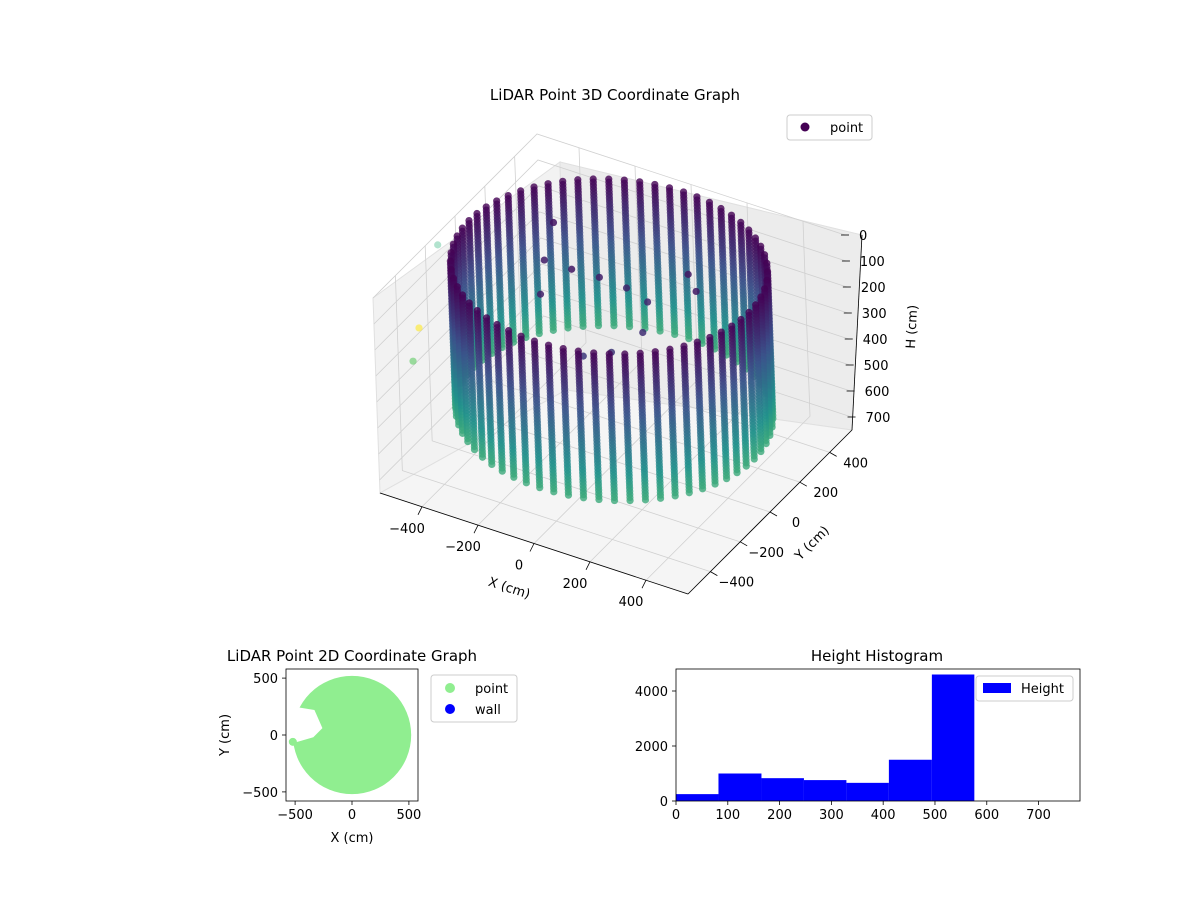  Describe the element at coordinates (875, 340) in the screenshot. I see `z-tick-label: 400` at that location.